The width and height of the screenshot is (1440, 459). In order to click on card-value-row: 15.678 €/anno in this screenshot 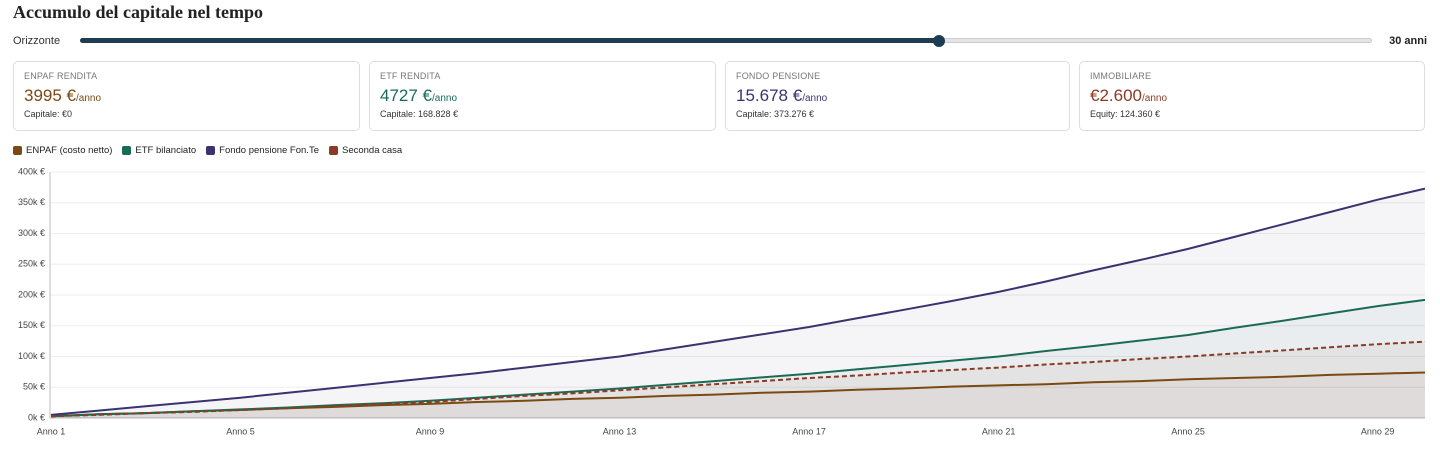, I will do `click(897, 96)`.